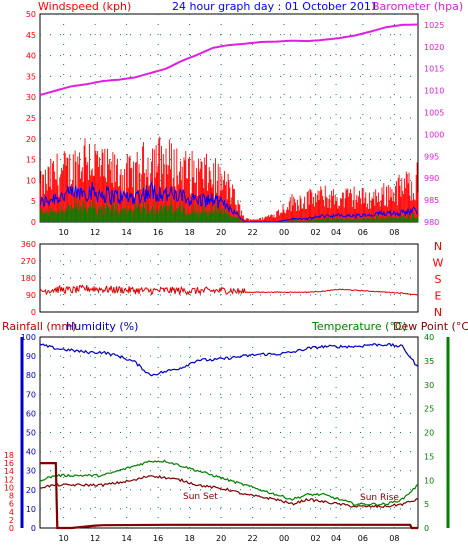 Image resolution: width=468 pixels, height=559 pixels. Describe the element at coordinates (9, 463) in the screenshot. I see `rainfall-tick-label: 16` at that location.